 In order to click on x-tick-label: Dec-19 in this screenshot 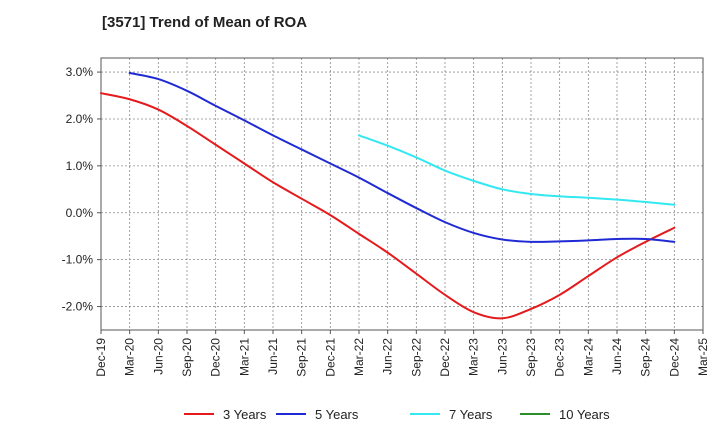, I will do `click(101, 357)`.